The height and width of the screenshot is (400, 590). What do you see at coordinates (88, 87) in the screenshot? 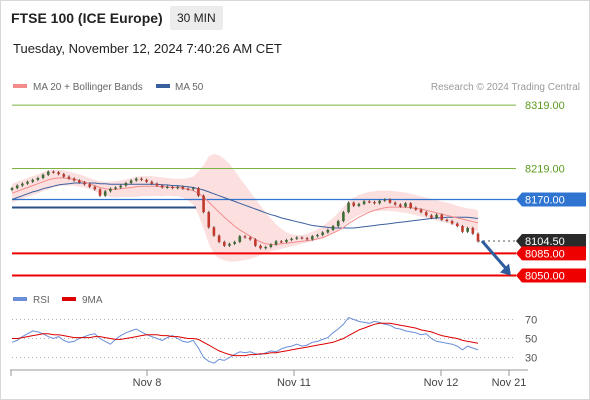
I see `ma20-legend-label: MA 20 + Bollinger Bands` at bounding box center [88, 87].